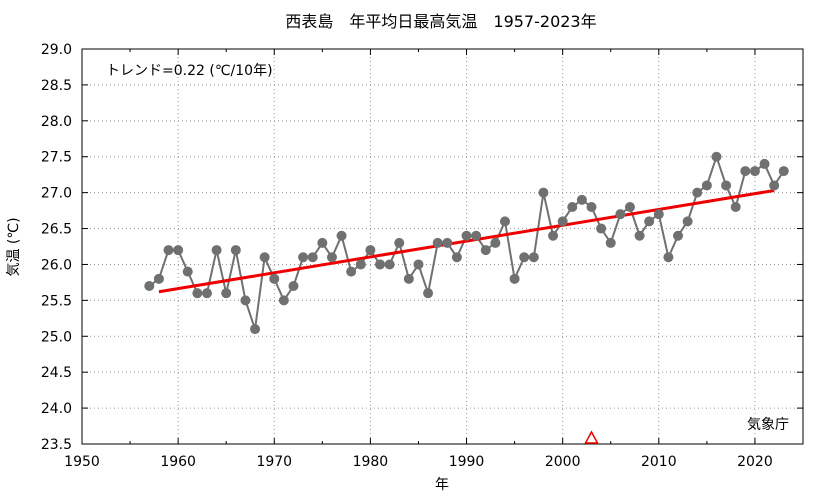 The image size is (833, 498). I want to click on x-tick-label: 1970, so click(274, 462).